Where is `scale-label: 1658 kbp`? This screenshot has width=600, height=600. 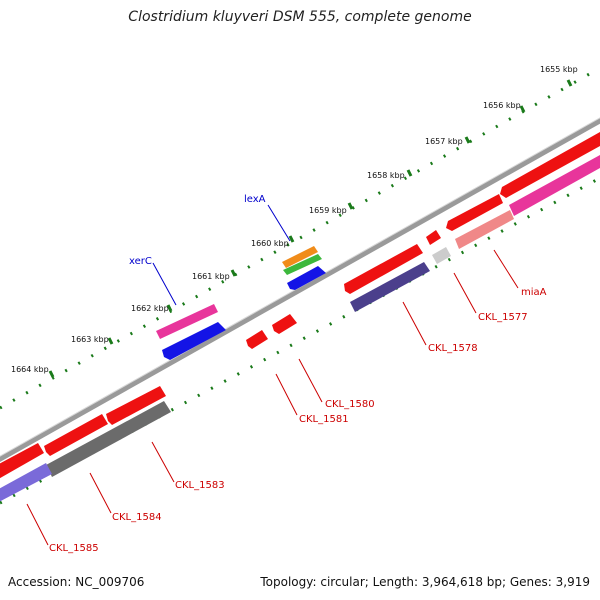 scale-label: 1658 kbp is located at coordinates (386, 175).